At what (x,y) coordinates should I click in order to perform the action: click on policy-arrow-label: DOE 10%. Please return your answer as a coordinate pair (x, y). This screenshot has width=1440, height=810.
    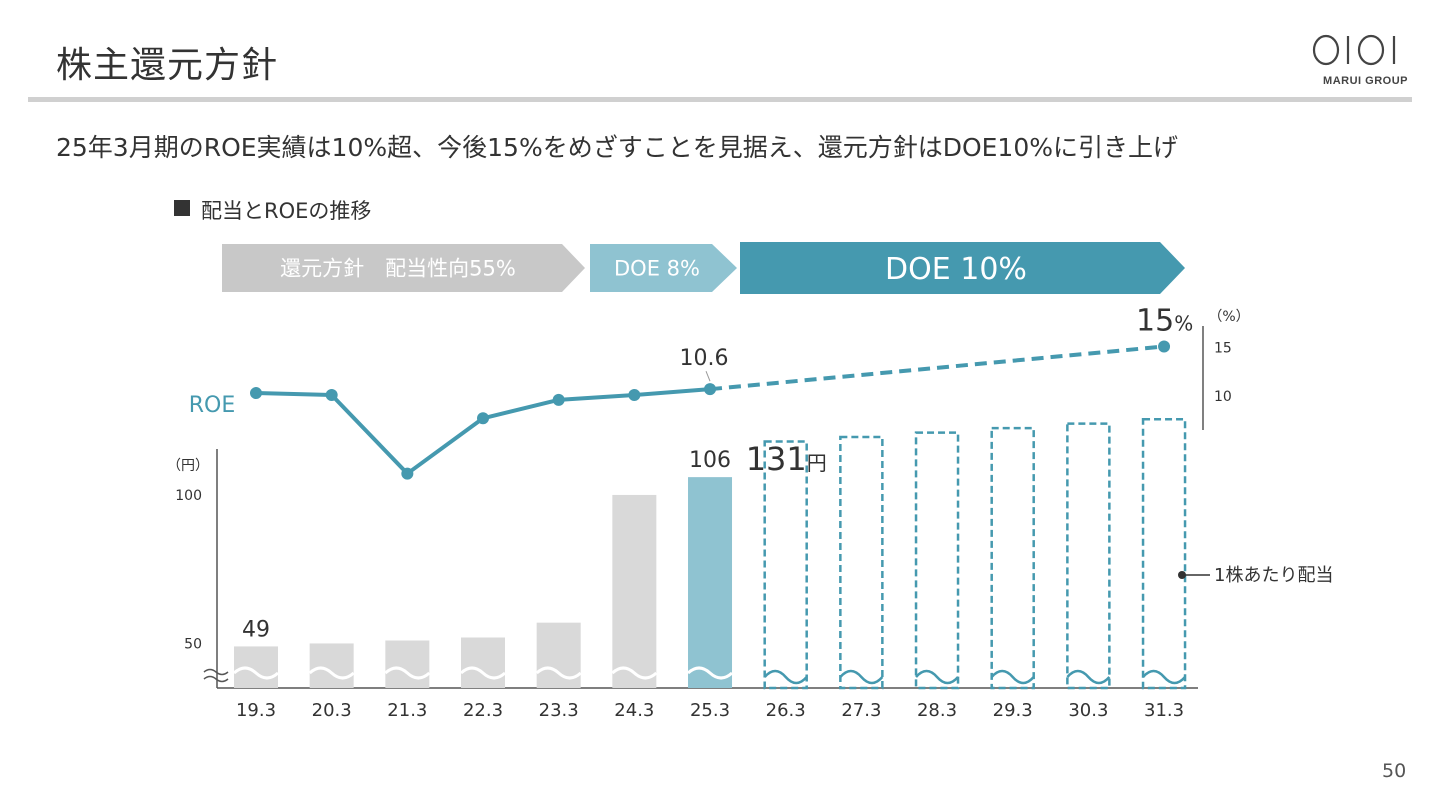
    Looking at the image, I should click on (956, 269).